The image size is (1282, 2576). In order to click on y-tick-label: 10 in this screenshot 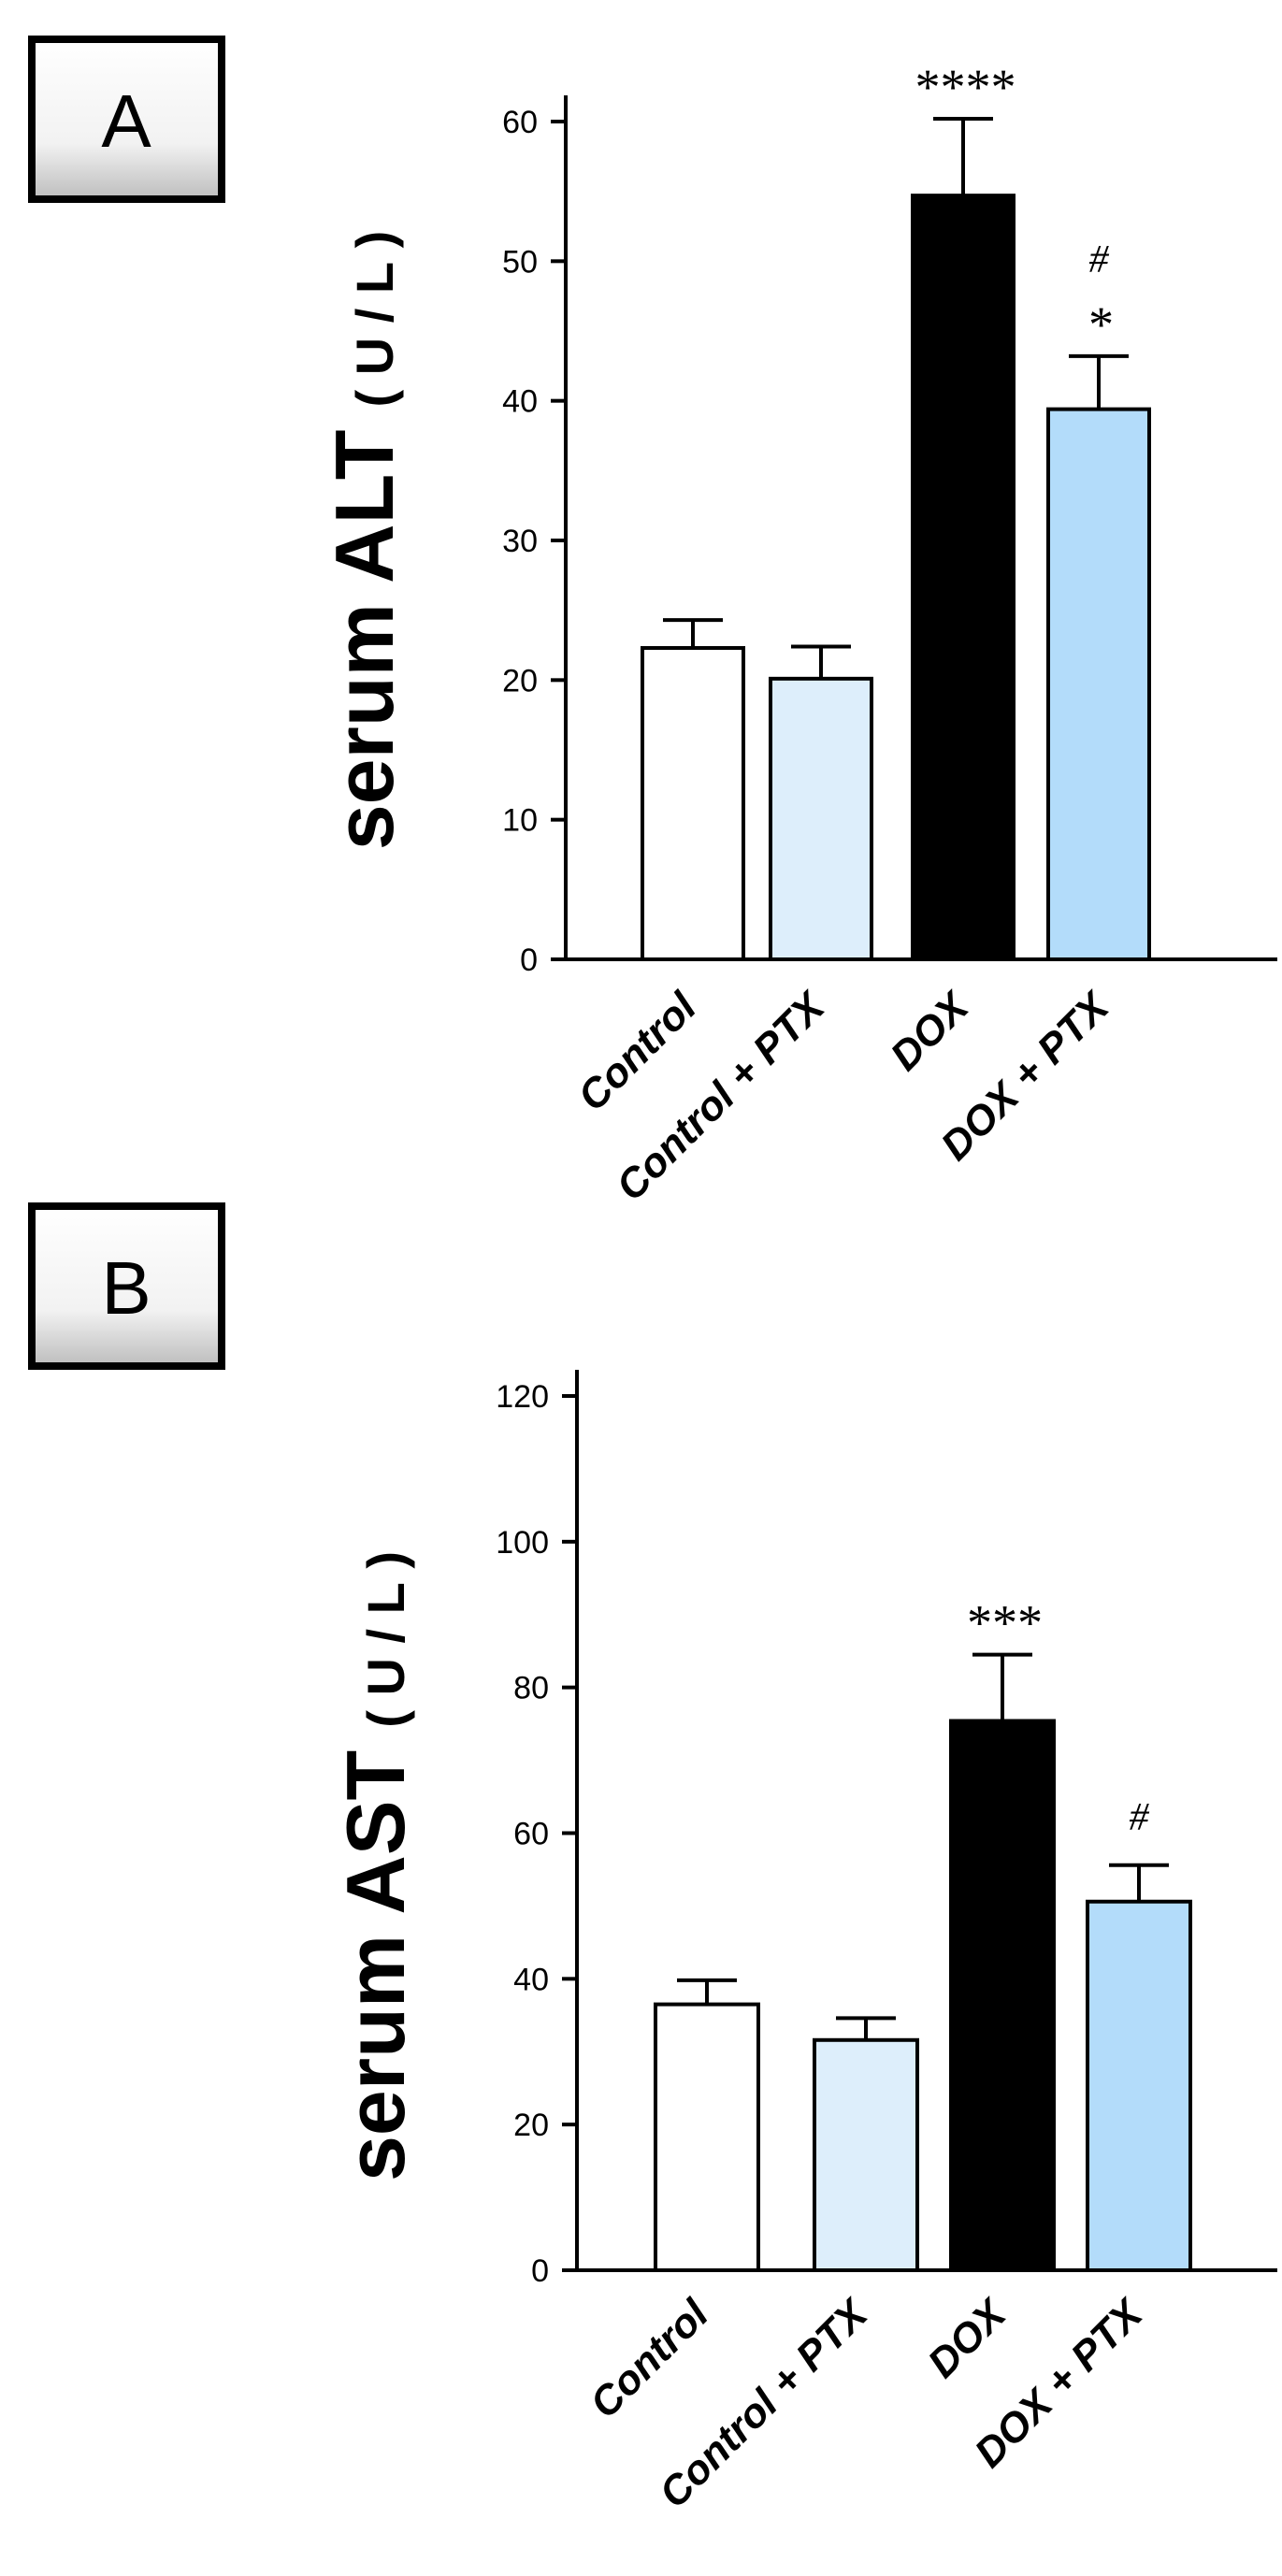, I will do `click(520, 821)`.